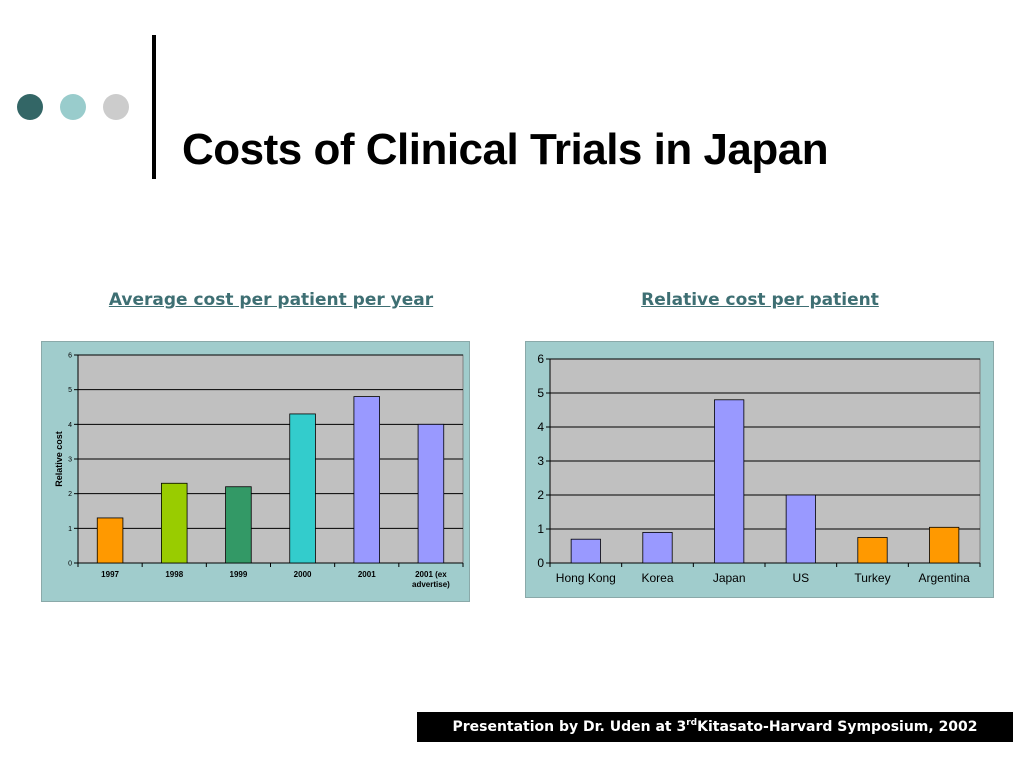 Image resolution: width=1024 pixels, height=768 pixels. I want to click on page-title: Costs of Clinical Trials in Japan, so click(505, 149).